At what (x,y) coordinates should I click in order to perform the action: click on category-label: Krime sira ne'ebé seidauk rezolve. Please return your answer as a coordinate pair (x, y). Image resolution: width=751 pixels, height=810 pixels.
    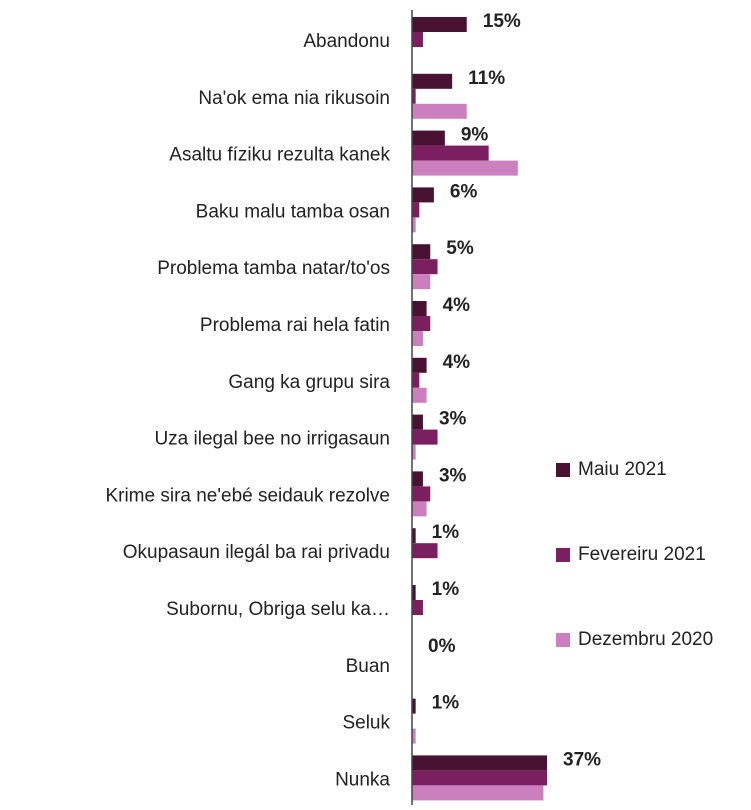
    Looking at the image, I should click on (247, 495).